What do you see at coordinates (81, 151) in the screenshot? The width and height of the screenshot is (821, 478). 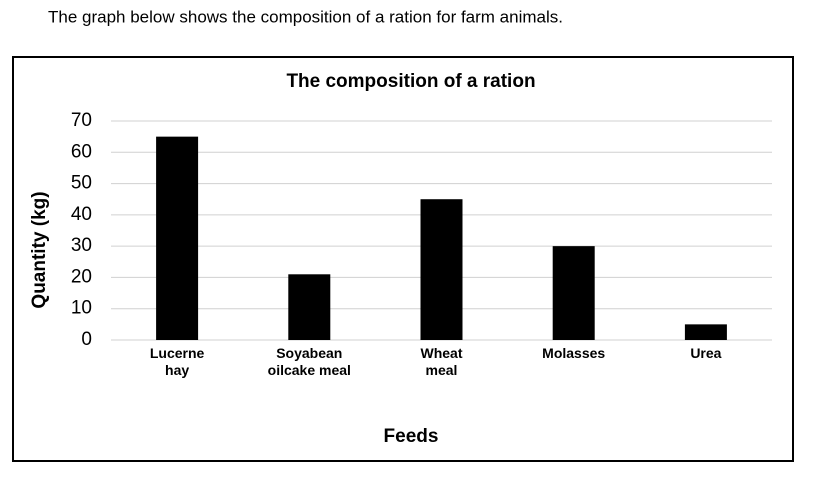 I see `y-tick-label: 60` at bounding box center [81, 151].